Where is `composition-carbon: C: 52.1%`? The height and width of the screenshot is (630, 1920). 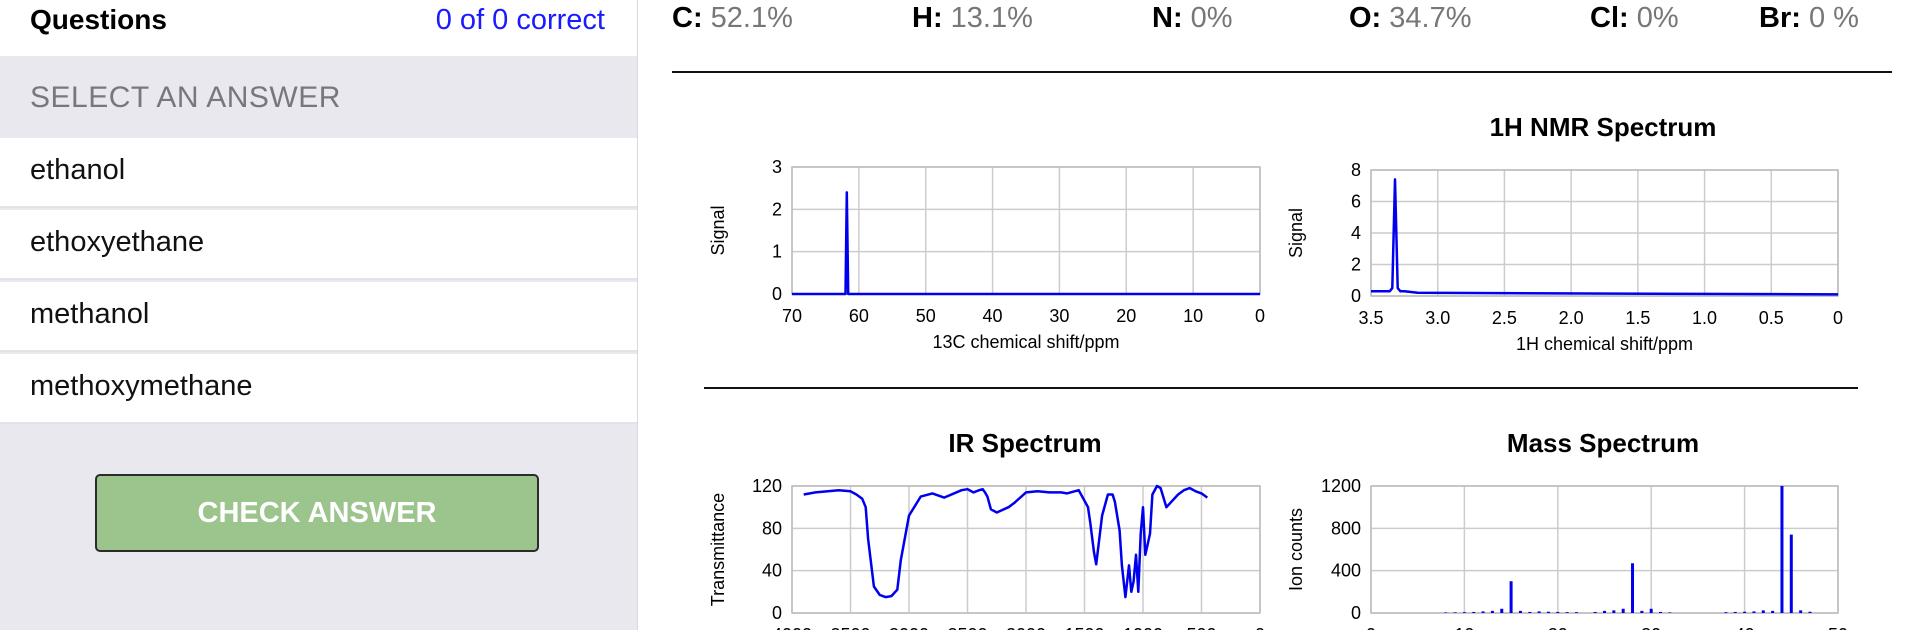
composition-carbon: C: 52.1% is located at coordinates (732, 18).